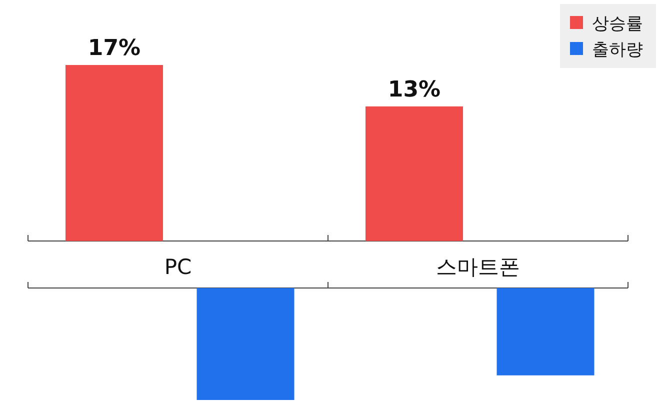  I want to click on x-tick-label: 스마트폰, so click(478, 267).